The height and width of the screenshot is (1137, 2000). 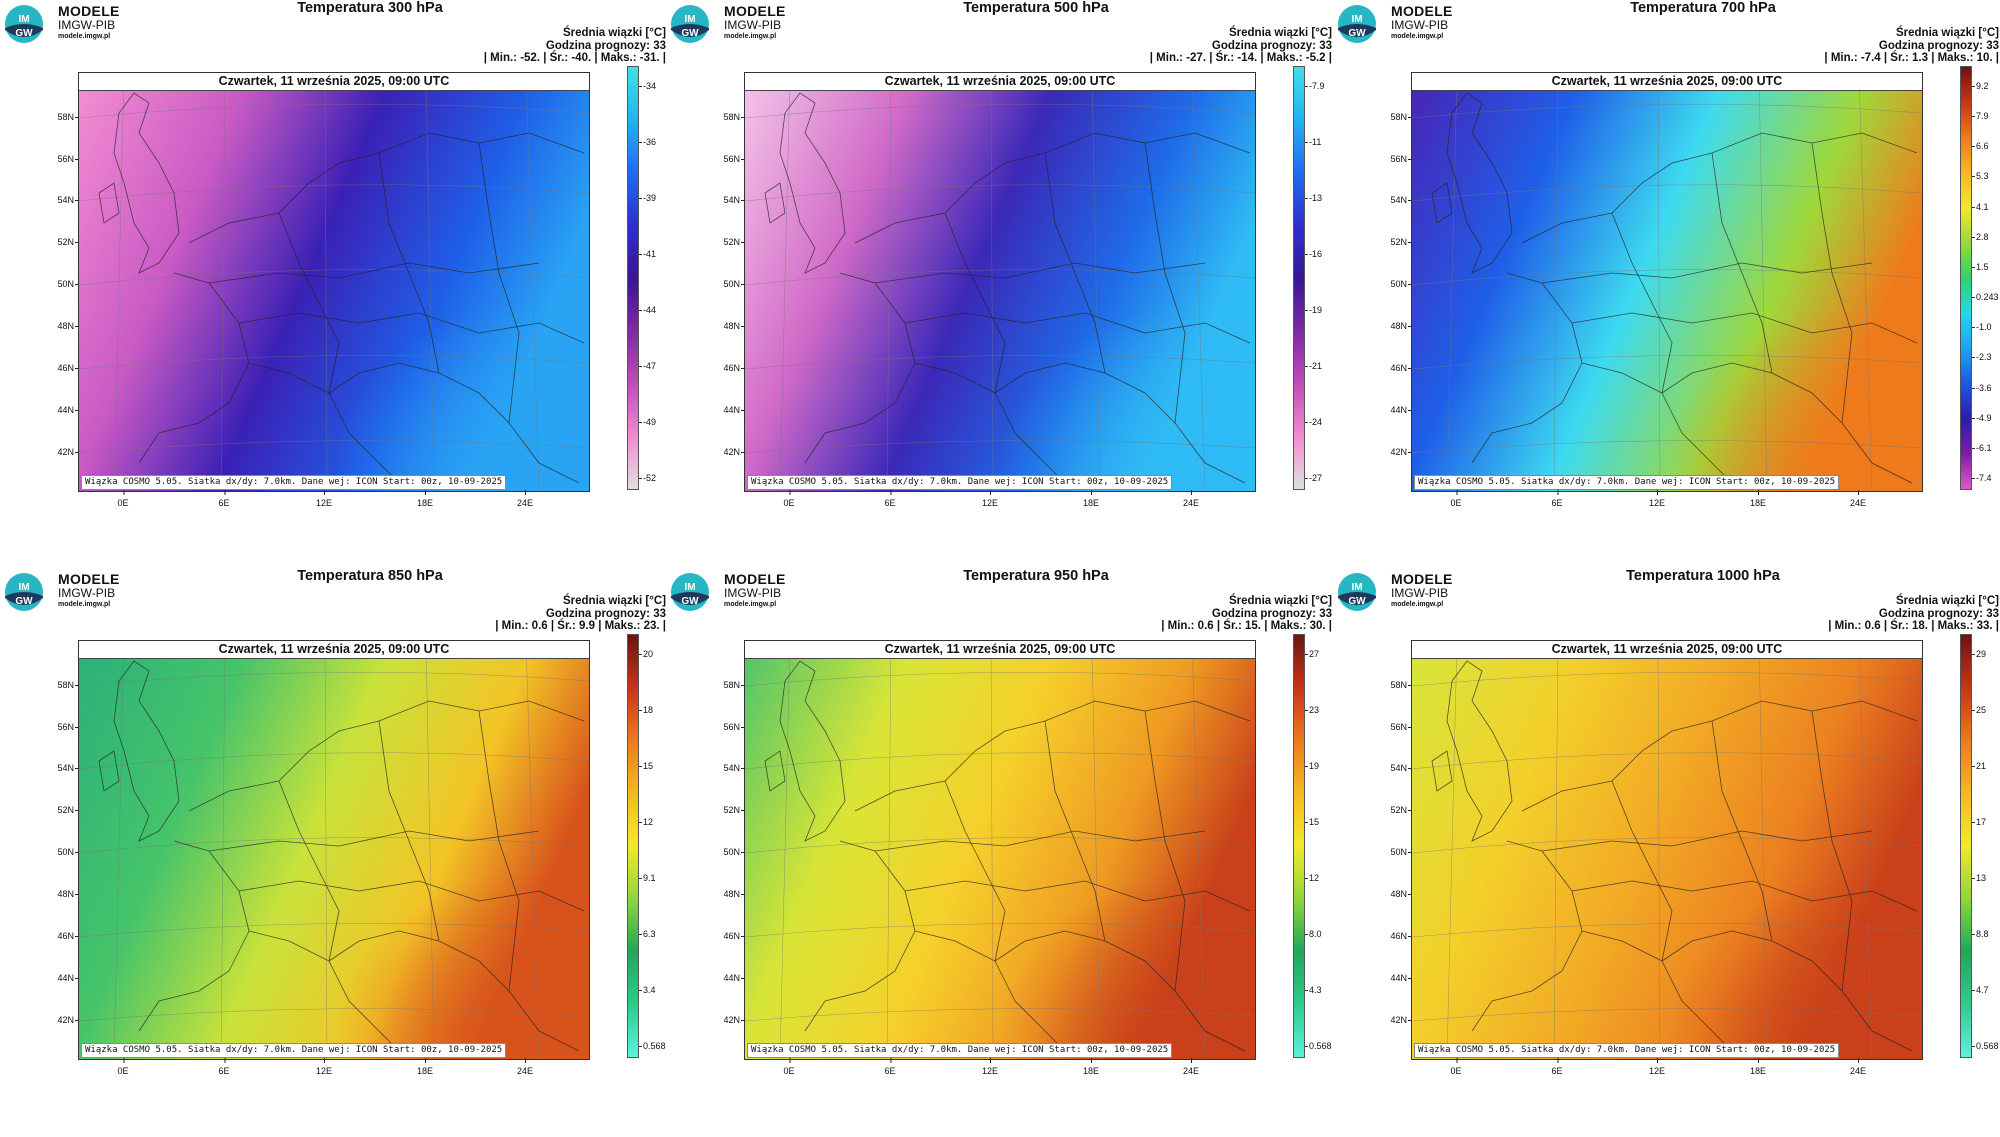 I want to click on colorbar-tick: 1.5, so click(x=1980, y=266).